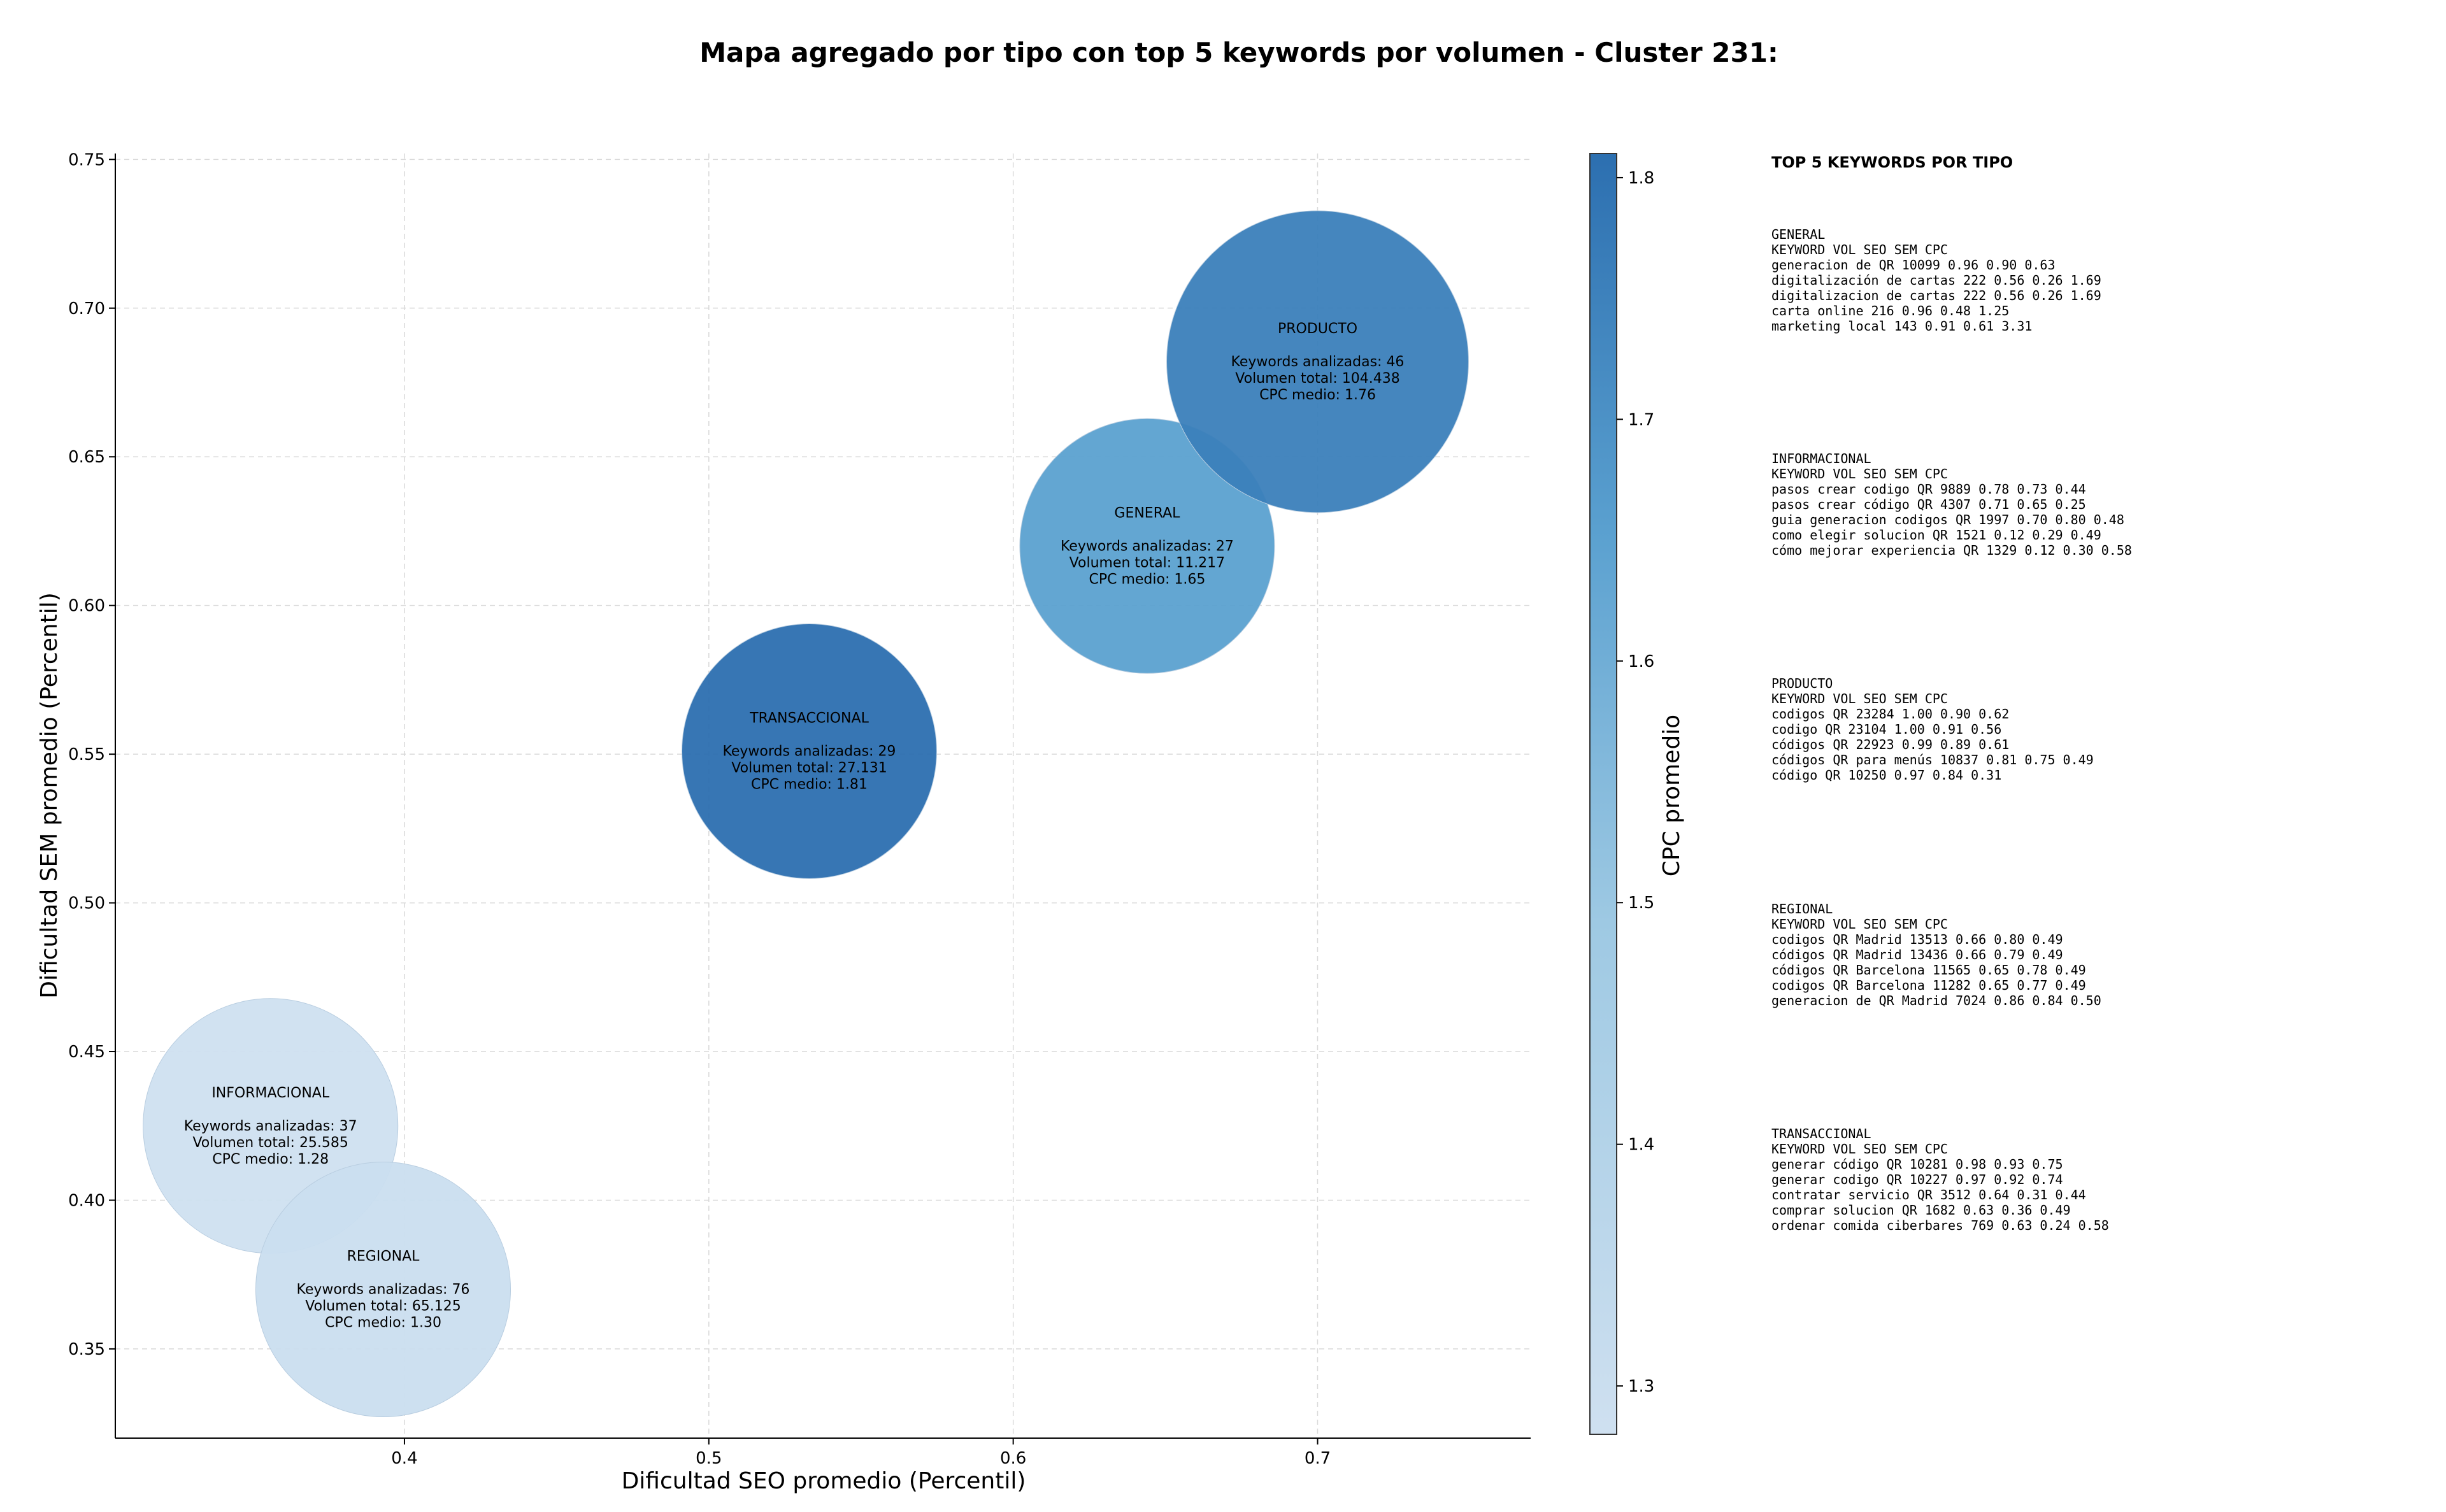 This screenshot has width=2446, height=1512. I want to click on bubble-label-line: Keywords analizadas: 46, so click(1318, 362).